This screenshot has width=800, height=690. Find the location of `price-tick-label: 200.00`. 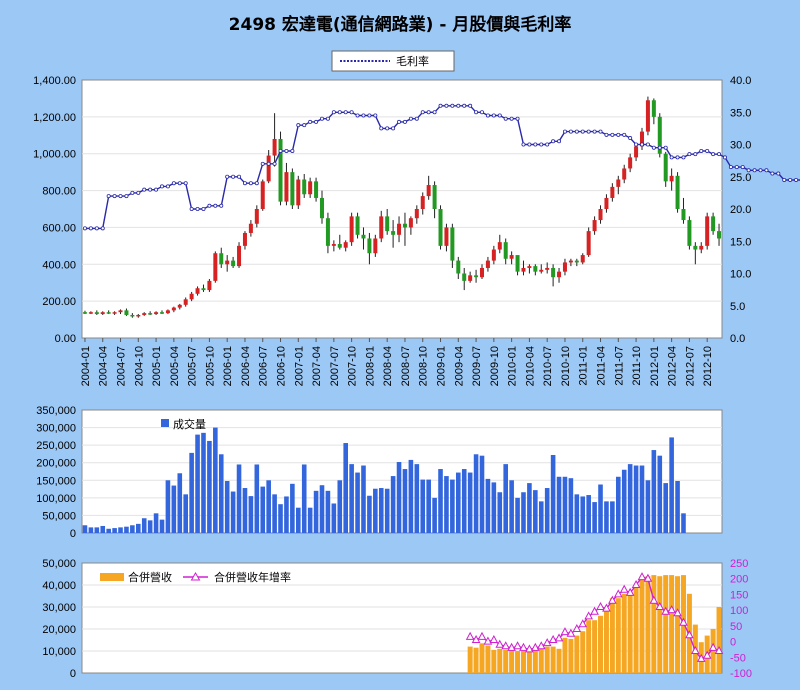

price-tick-label: 200.00 is located at coordinates (59, 302).